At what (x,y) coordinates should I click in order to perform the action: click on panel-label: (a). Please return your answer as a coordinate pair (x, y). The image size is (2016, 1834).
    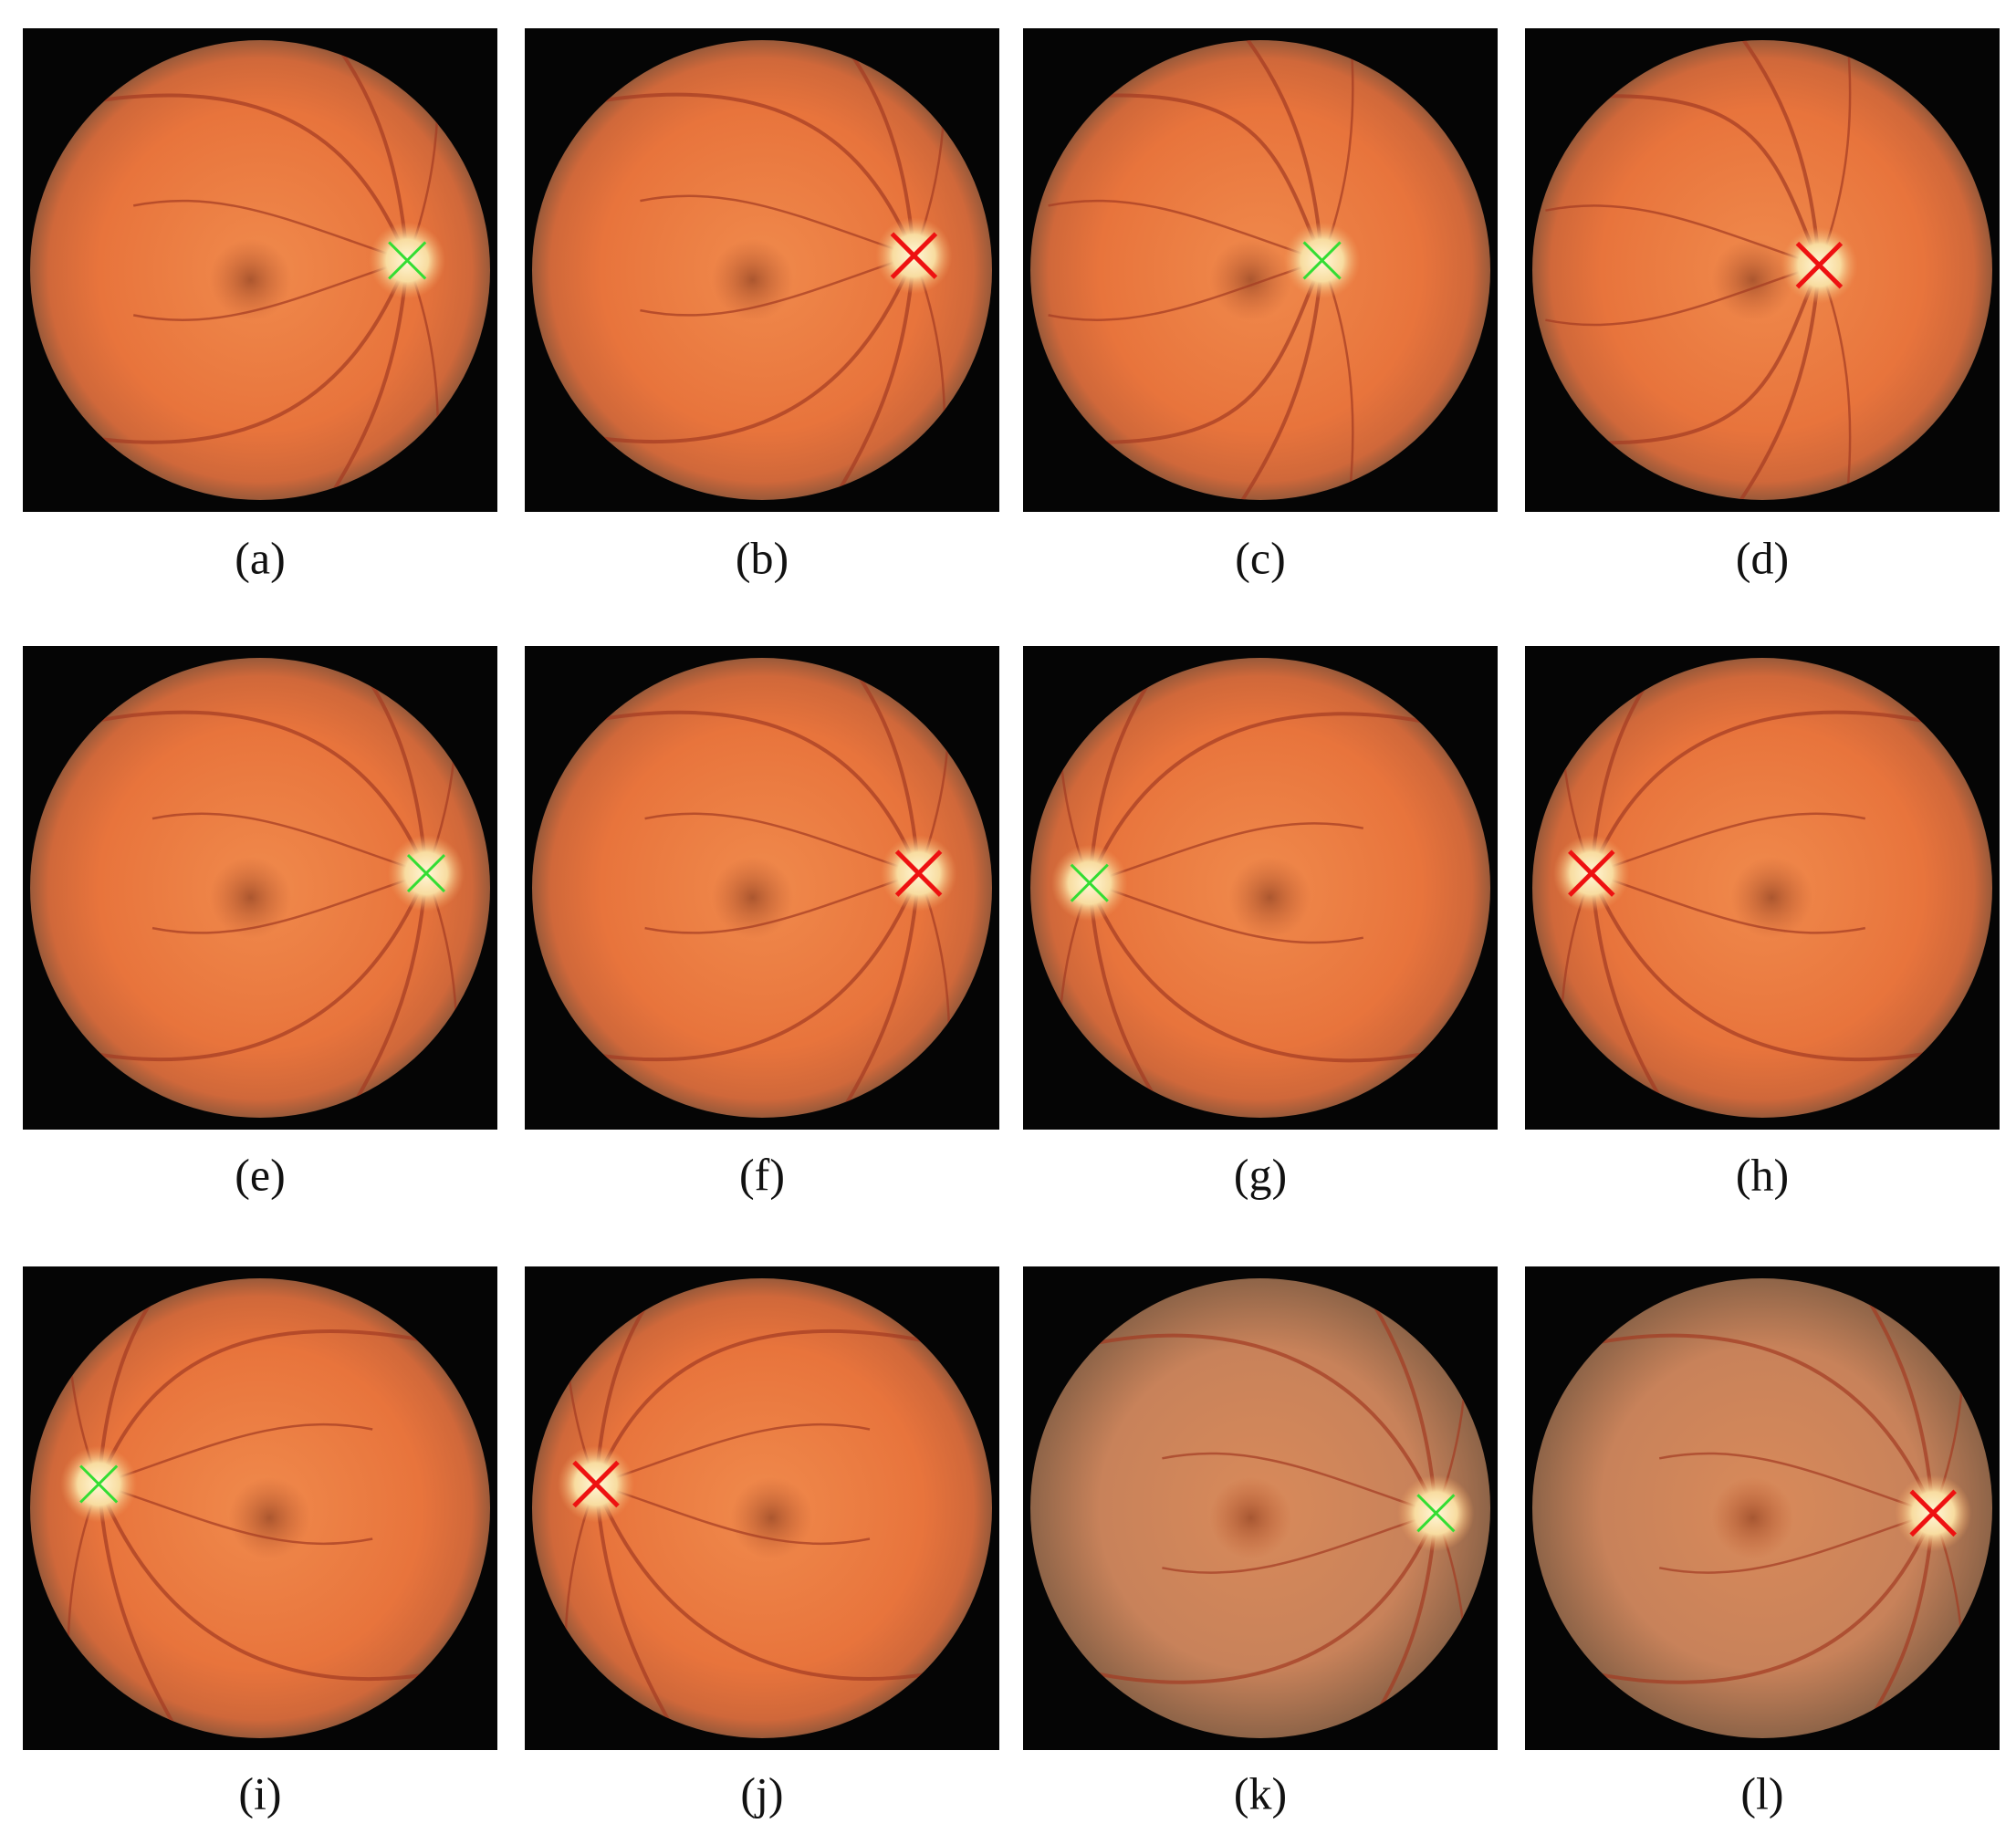
    Looking at the image, I should click on (260, 557).